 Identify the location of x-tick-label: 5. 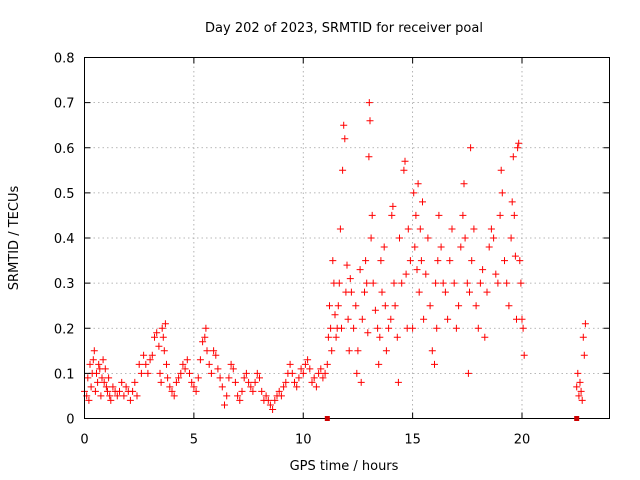
(194, 440).